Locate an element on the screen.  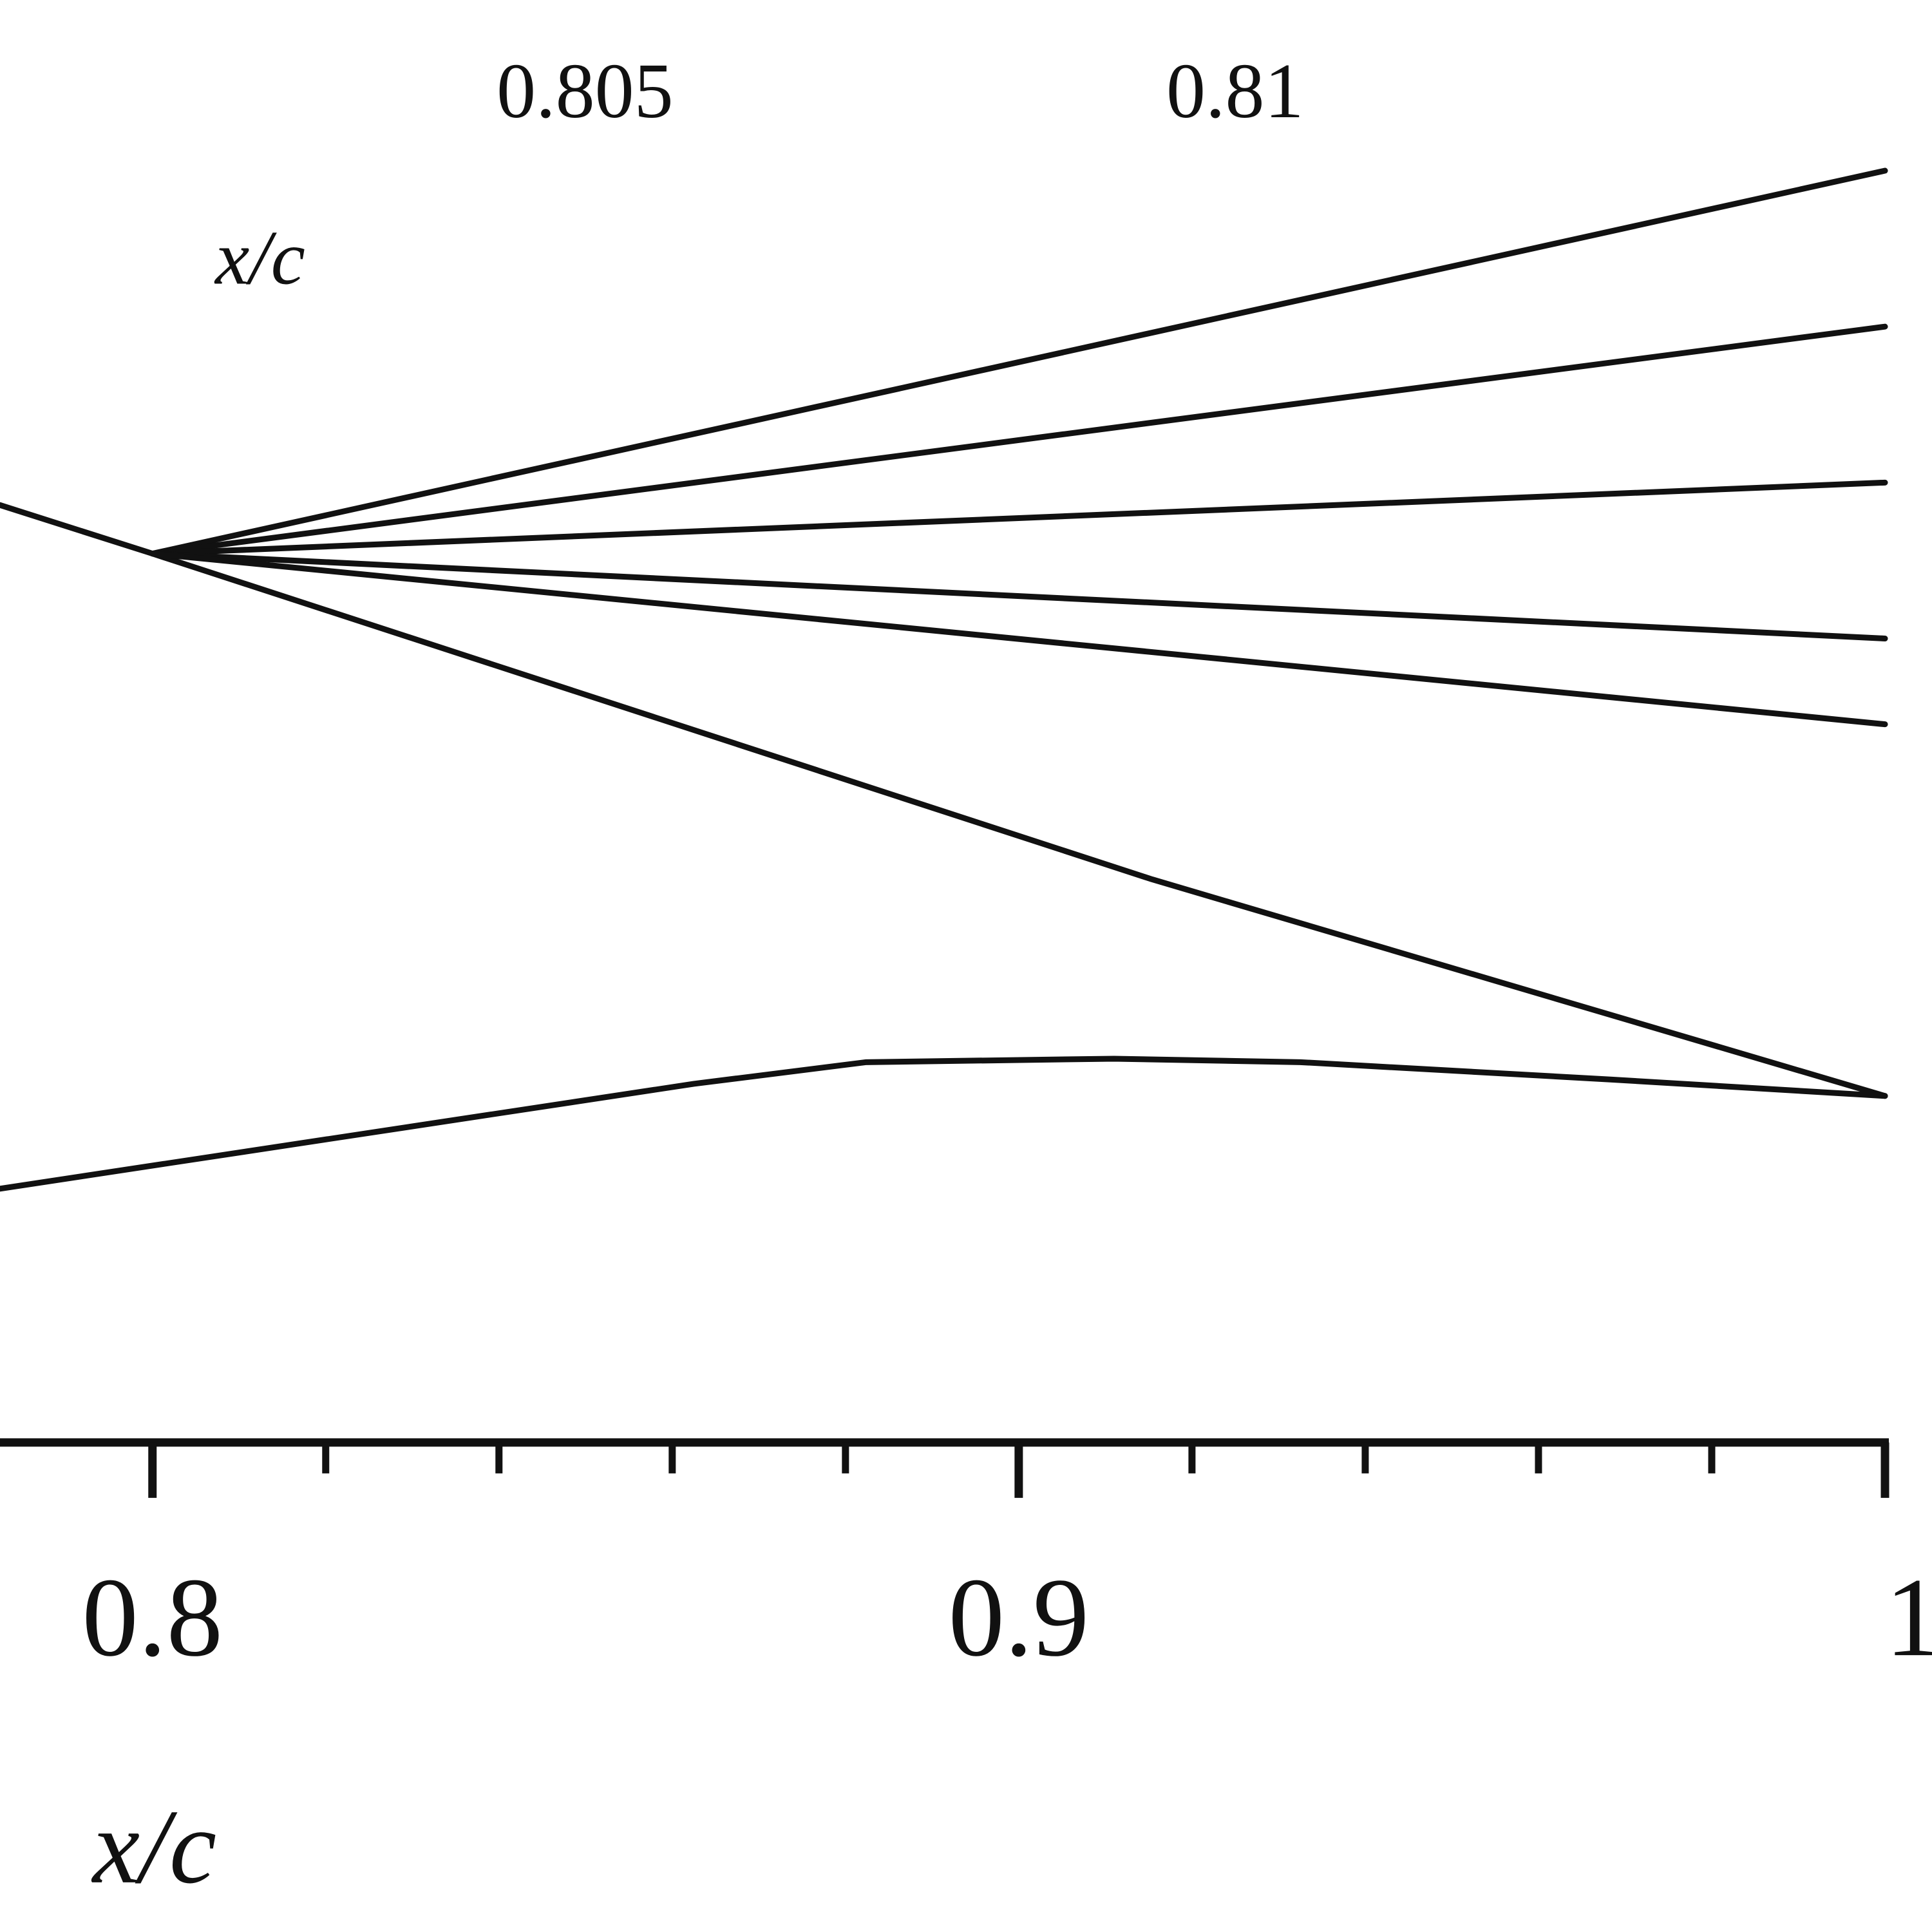
x-tick-label: 1 is located at coordinates (1909, 1618).